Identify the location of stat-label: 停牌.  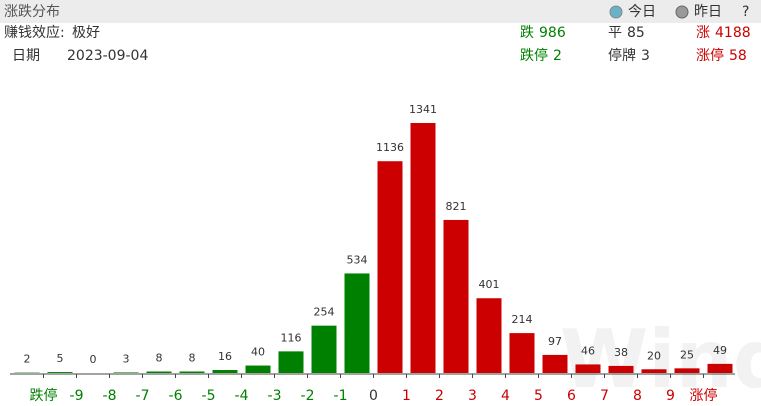
(622, 55).